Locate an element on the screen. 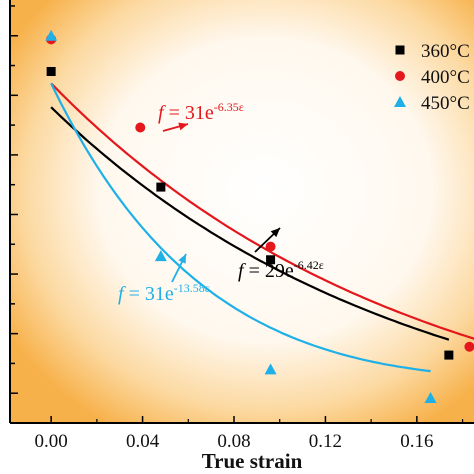 This screenshot has width=474, height=474. x-tick-label-4: 0.12 is located at coordinates (325, 441).